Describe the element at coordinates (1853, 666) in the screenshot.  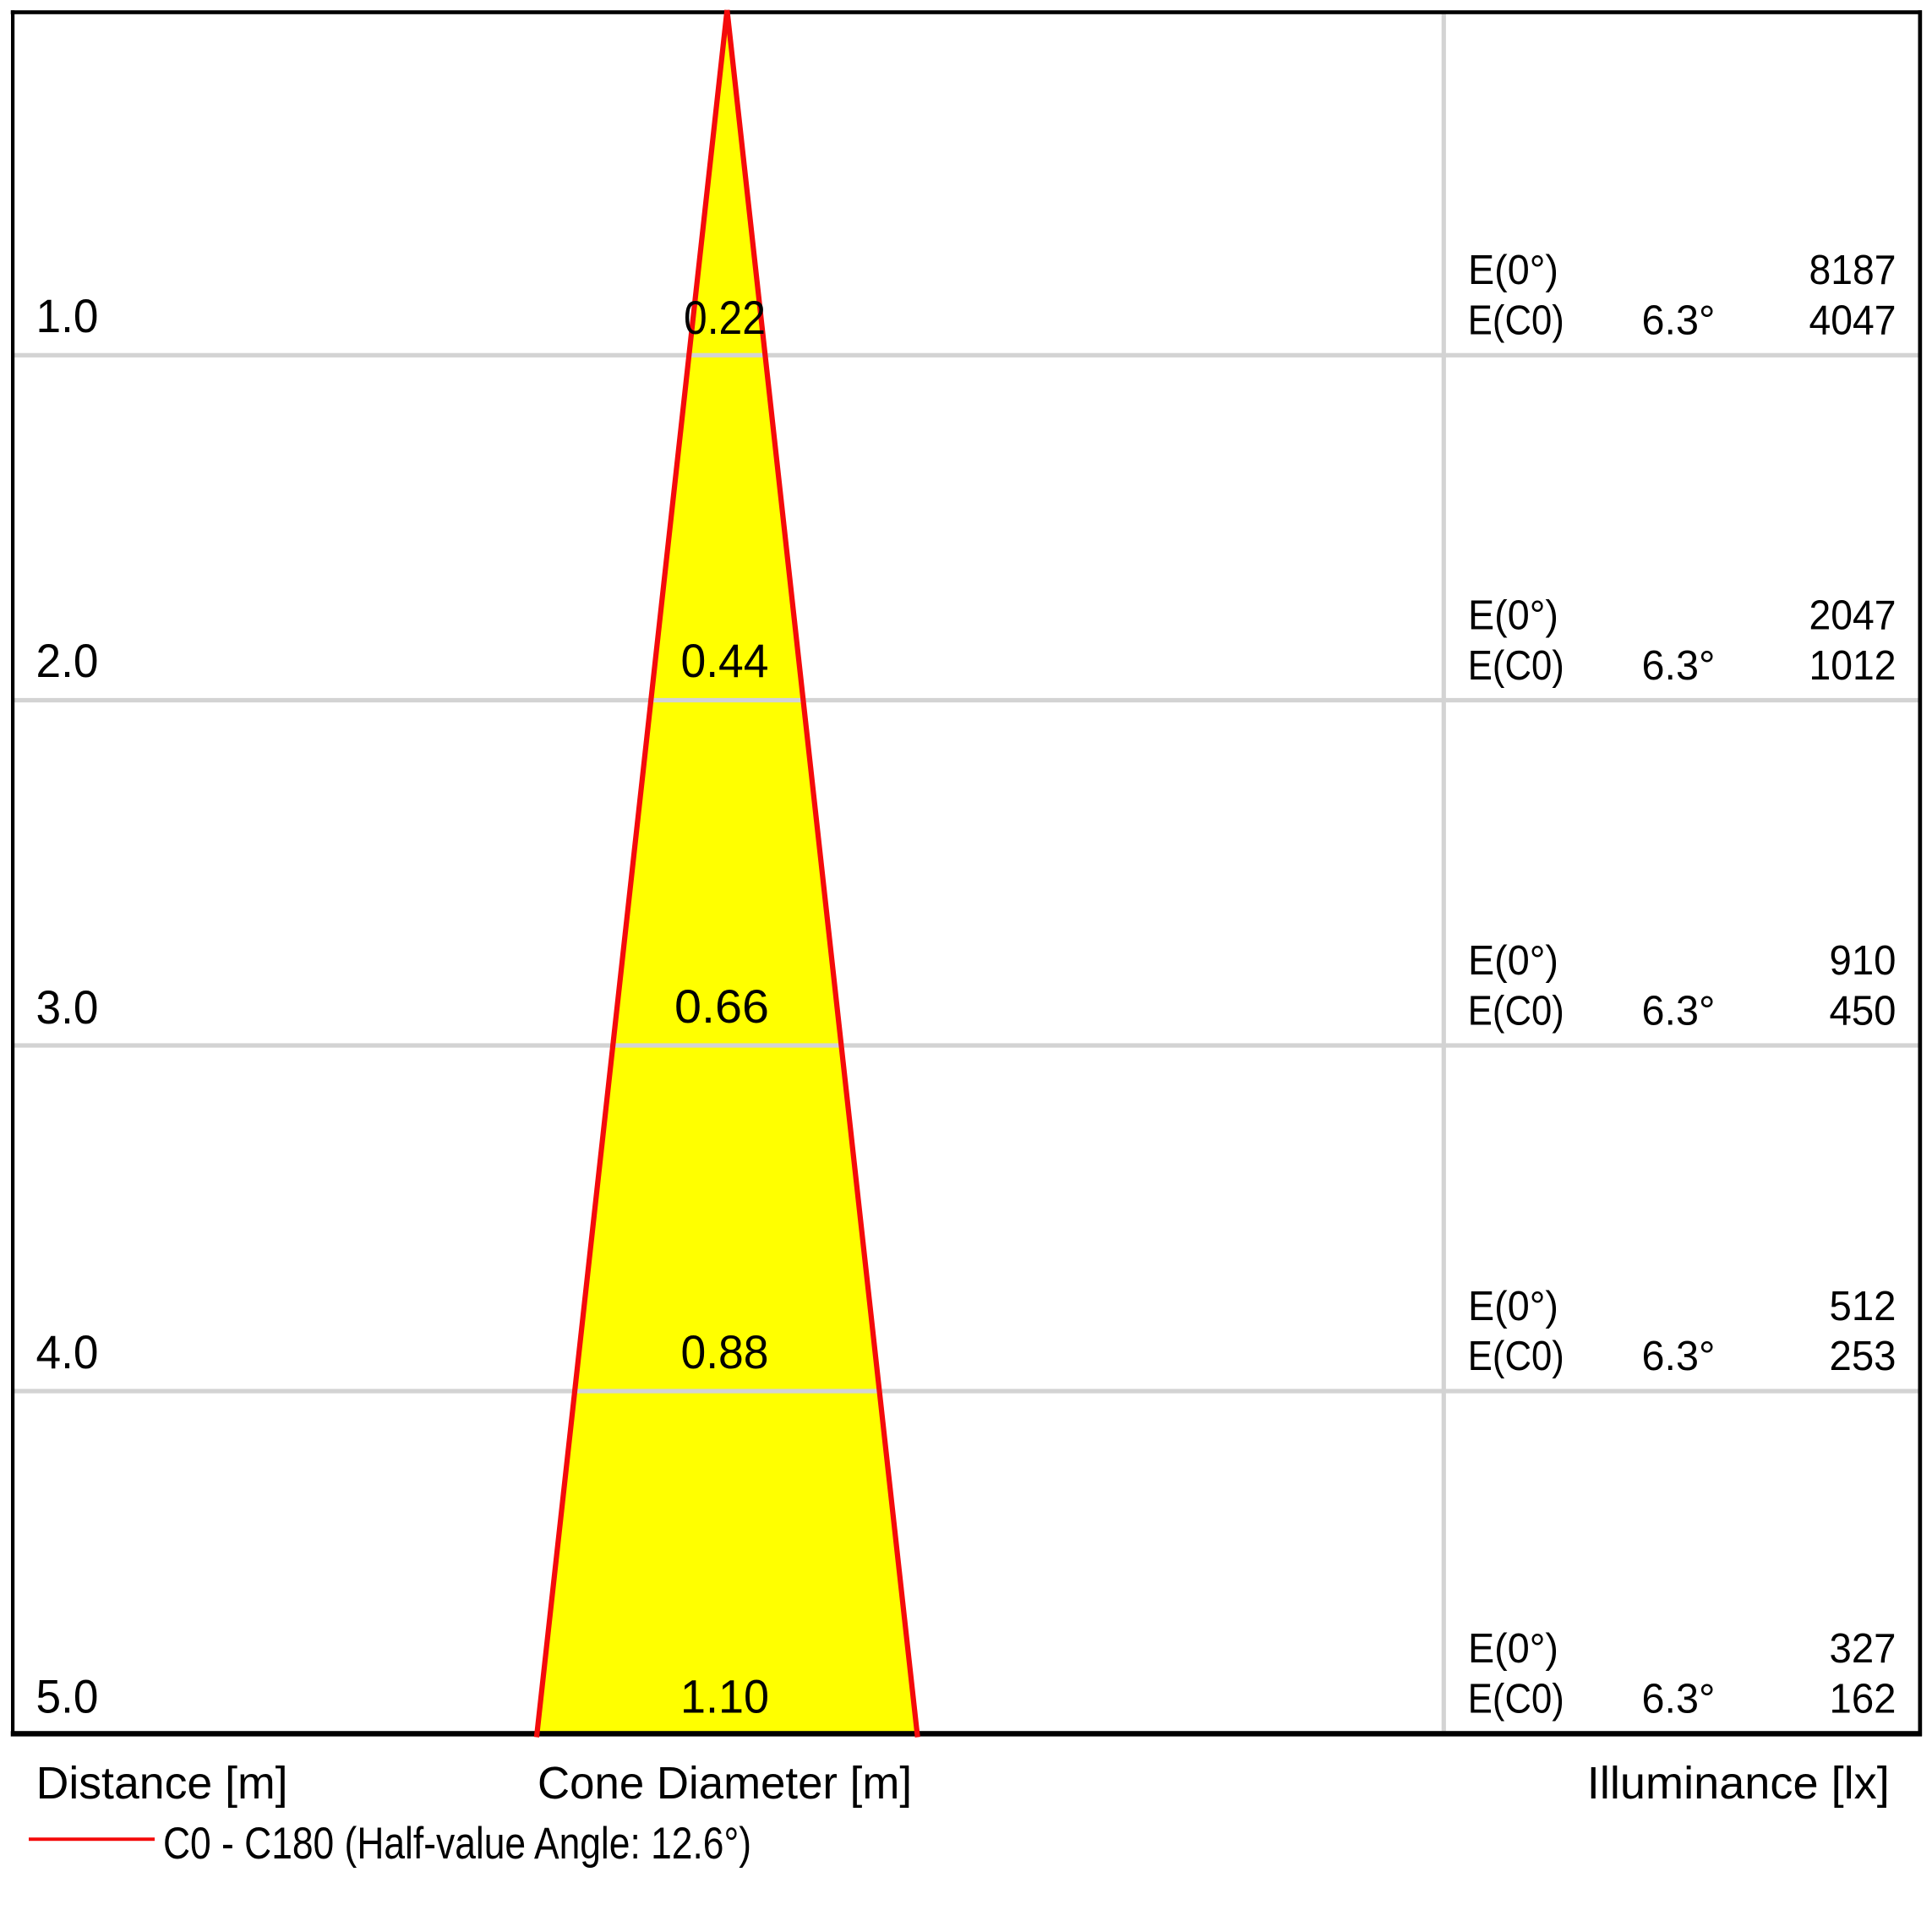
I see `svg-text: 1012` at that location.